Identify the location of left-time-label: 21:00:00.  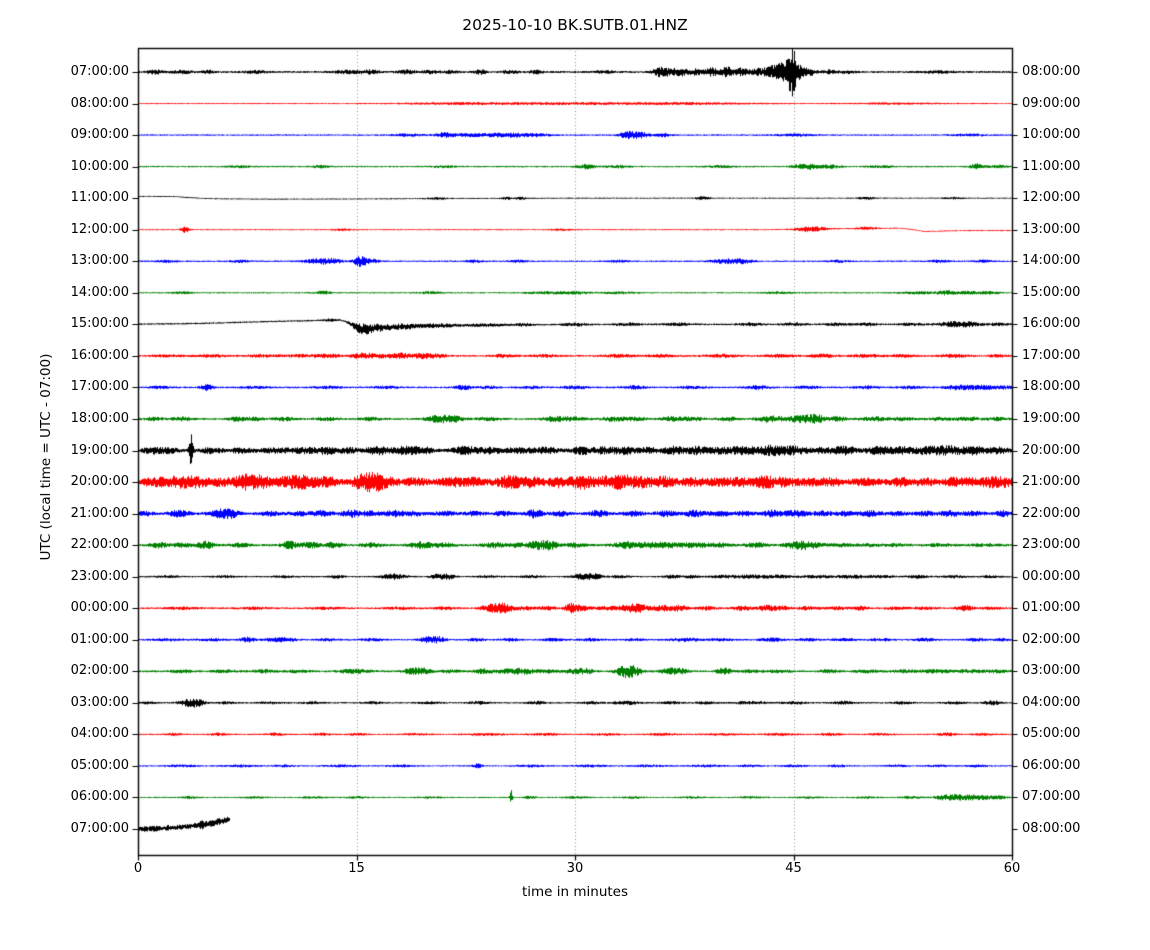
(99, 513).